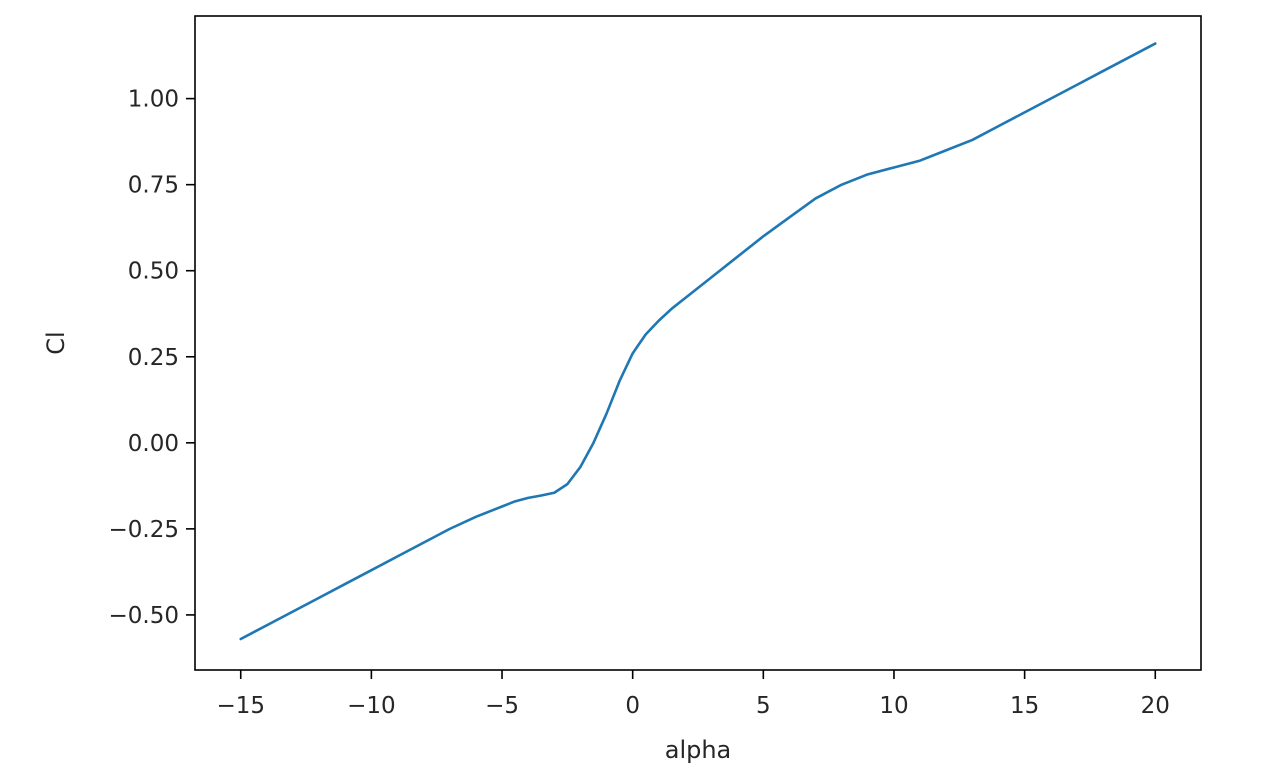  What do you see at coordinates (763, 706) in the screenshot?
I see `x-tick-label: 5` at bounding box center [763, 706].